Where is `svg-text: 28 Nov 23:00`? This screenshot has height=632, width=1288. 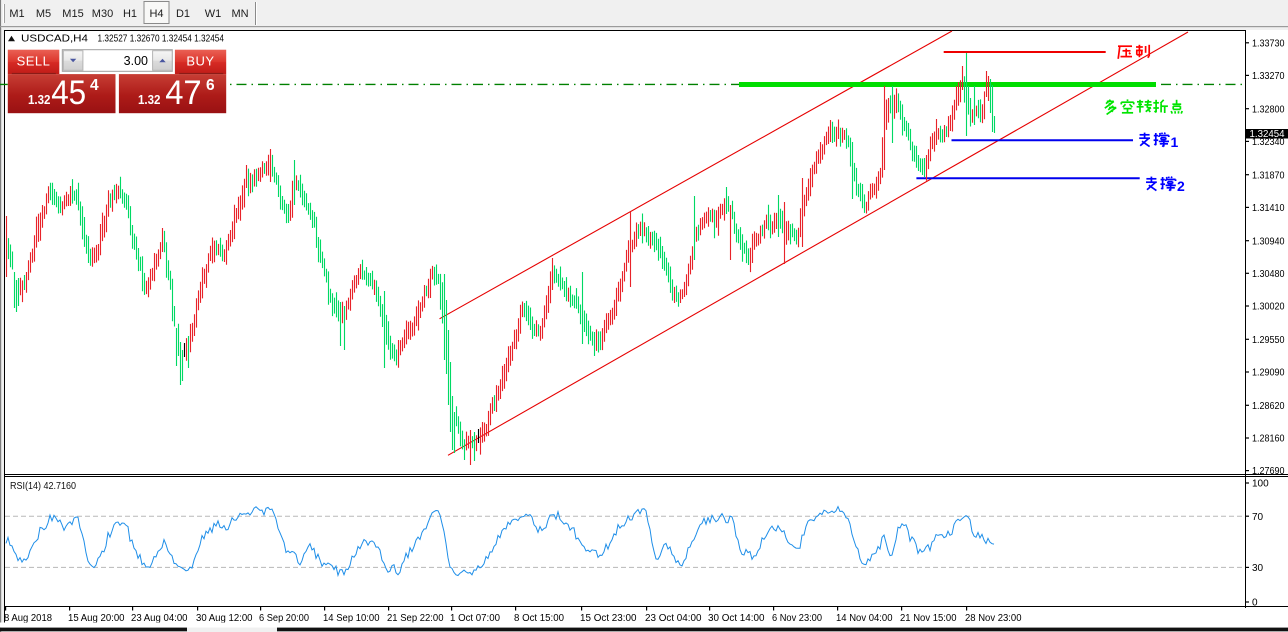 svg-text: 28 Nov 23:00 is located at coordinates (993, 618).